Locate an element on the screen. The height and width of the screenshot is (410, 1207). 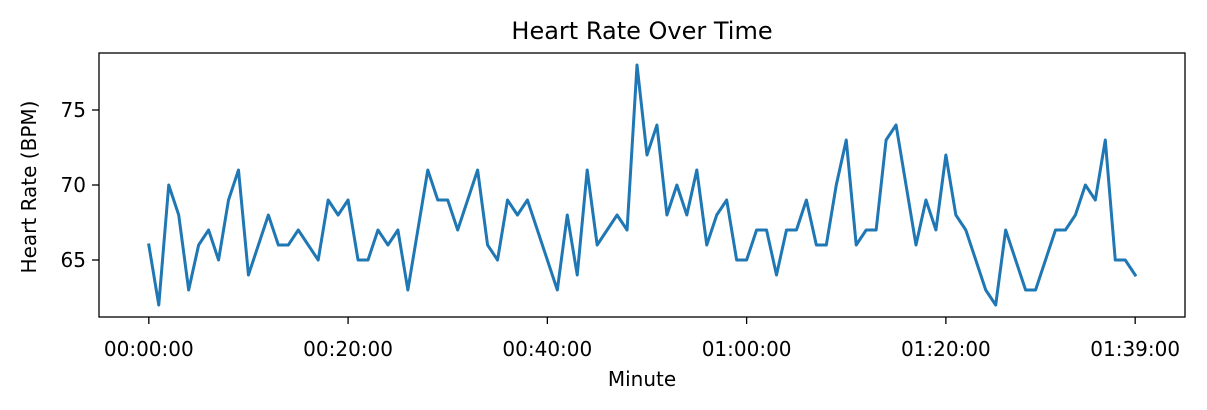
y-tick-label: 70 is located at coordinates (73, 185).